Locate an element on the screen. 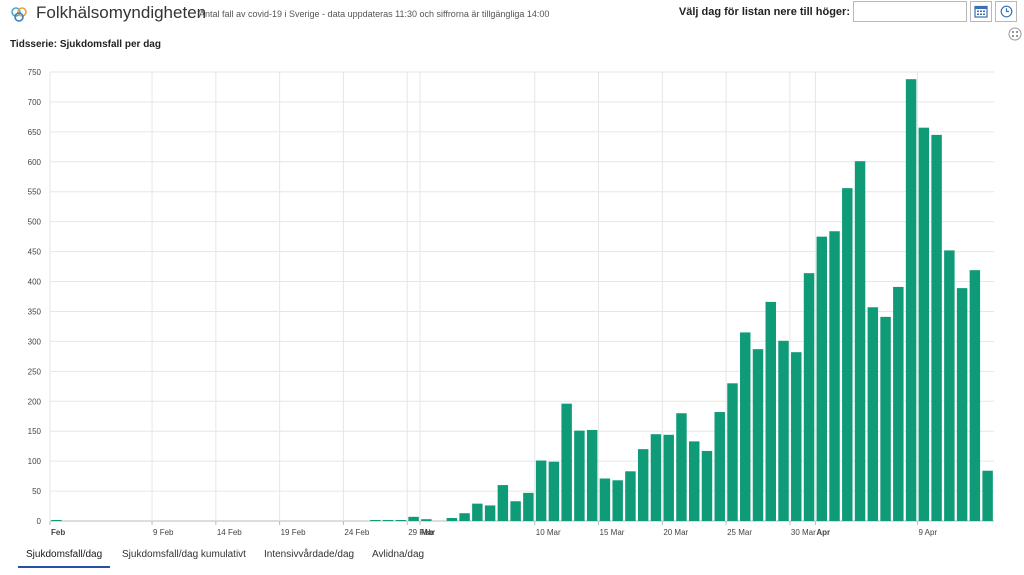 The height and width of the screenshot is (575, 1024). x-tick-label: Feb is located at coordinates (58, 532).